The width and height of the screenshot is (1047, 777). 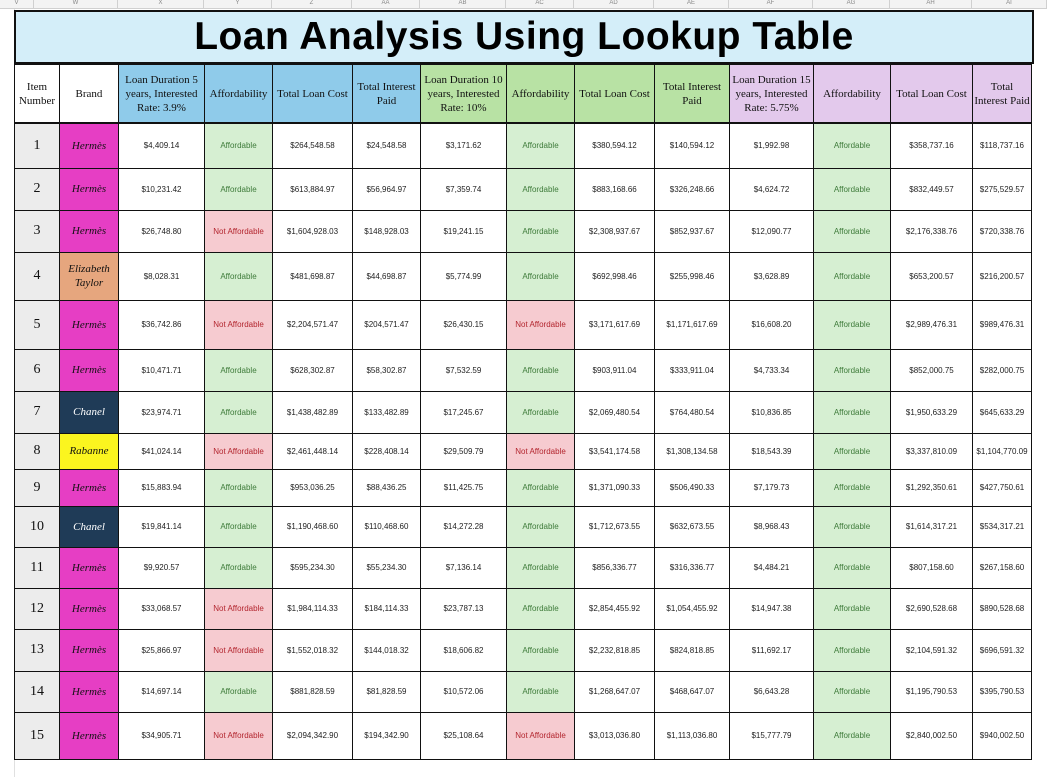 I want to click on header-affordability-10yr: Affordability, so click(x=540, y=94).